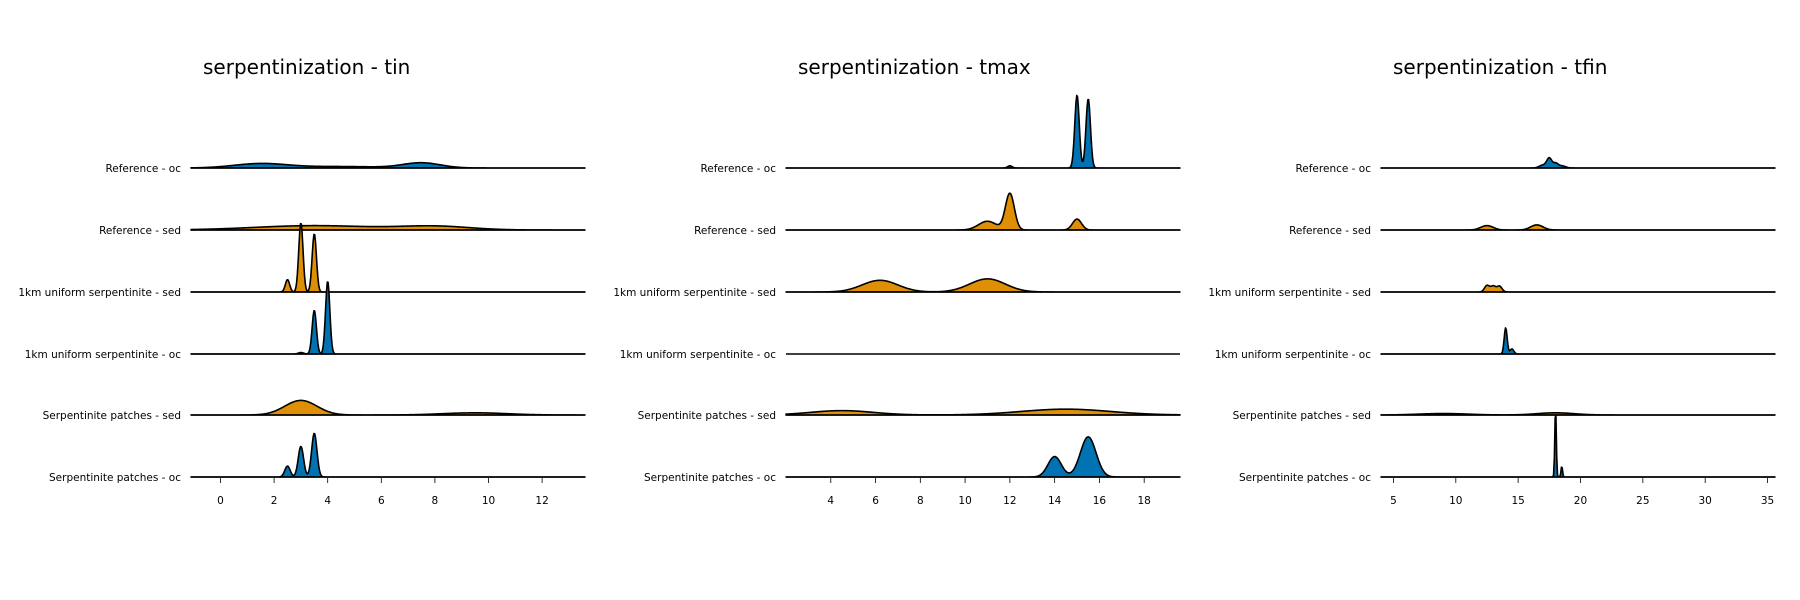 The width and height of the screenshot is (1800, 600). What do you see at coordinates (1393, 501) in the screenshot?
I see `x-tick-label: 5` at bounding box center [1393, 501].